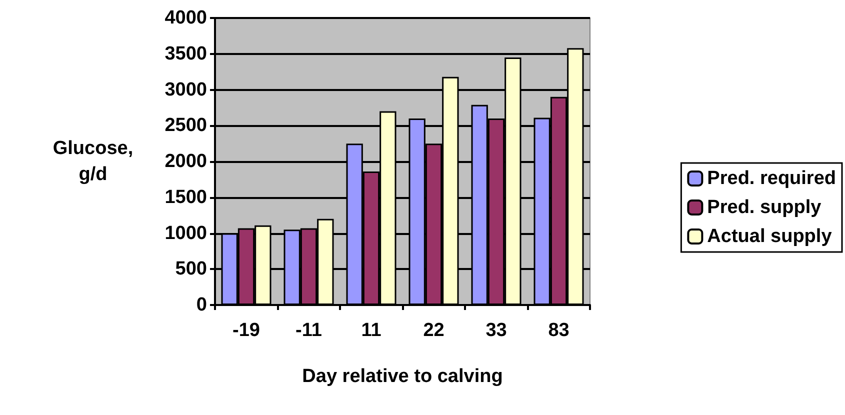 Image resolution: width=845 pixels, height=415 pixels. I want to click on y-tick-label: 3500, so click(185, 53).